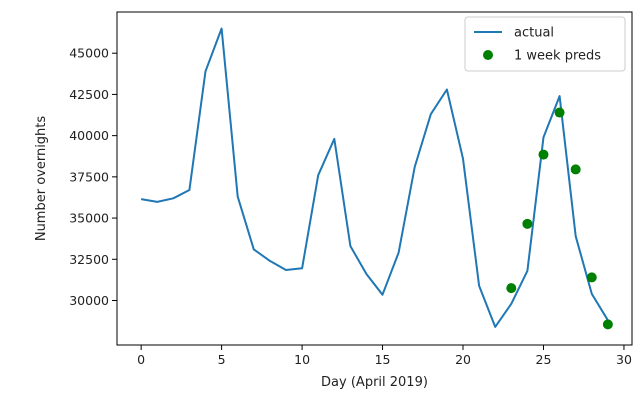 The image size is (641, 394). What do you see at coordinates (89, 218) in the screenshot?
I see `y-tick-label: 35000` at bounding box center [89, 218].